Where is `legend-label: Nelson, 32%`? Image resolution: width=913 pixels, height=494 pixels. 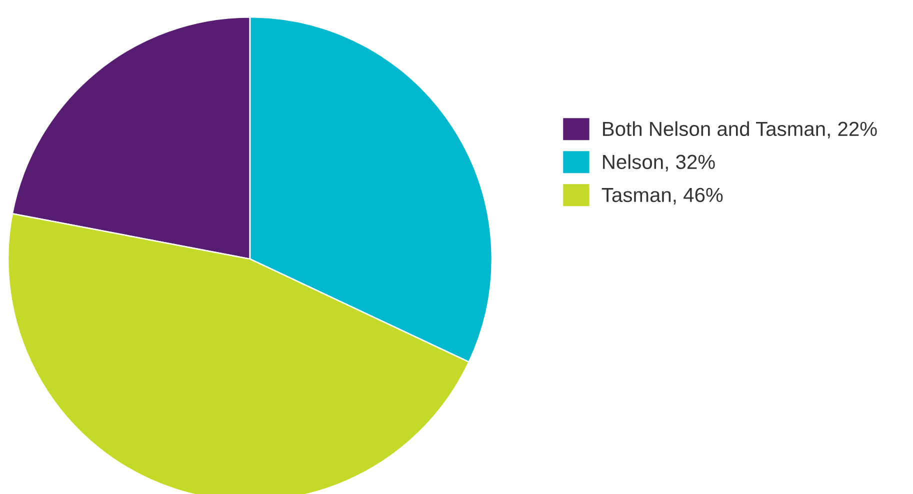
legend-label: Nelson, 32% is located at coordinates (659, 163).